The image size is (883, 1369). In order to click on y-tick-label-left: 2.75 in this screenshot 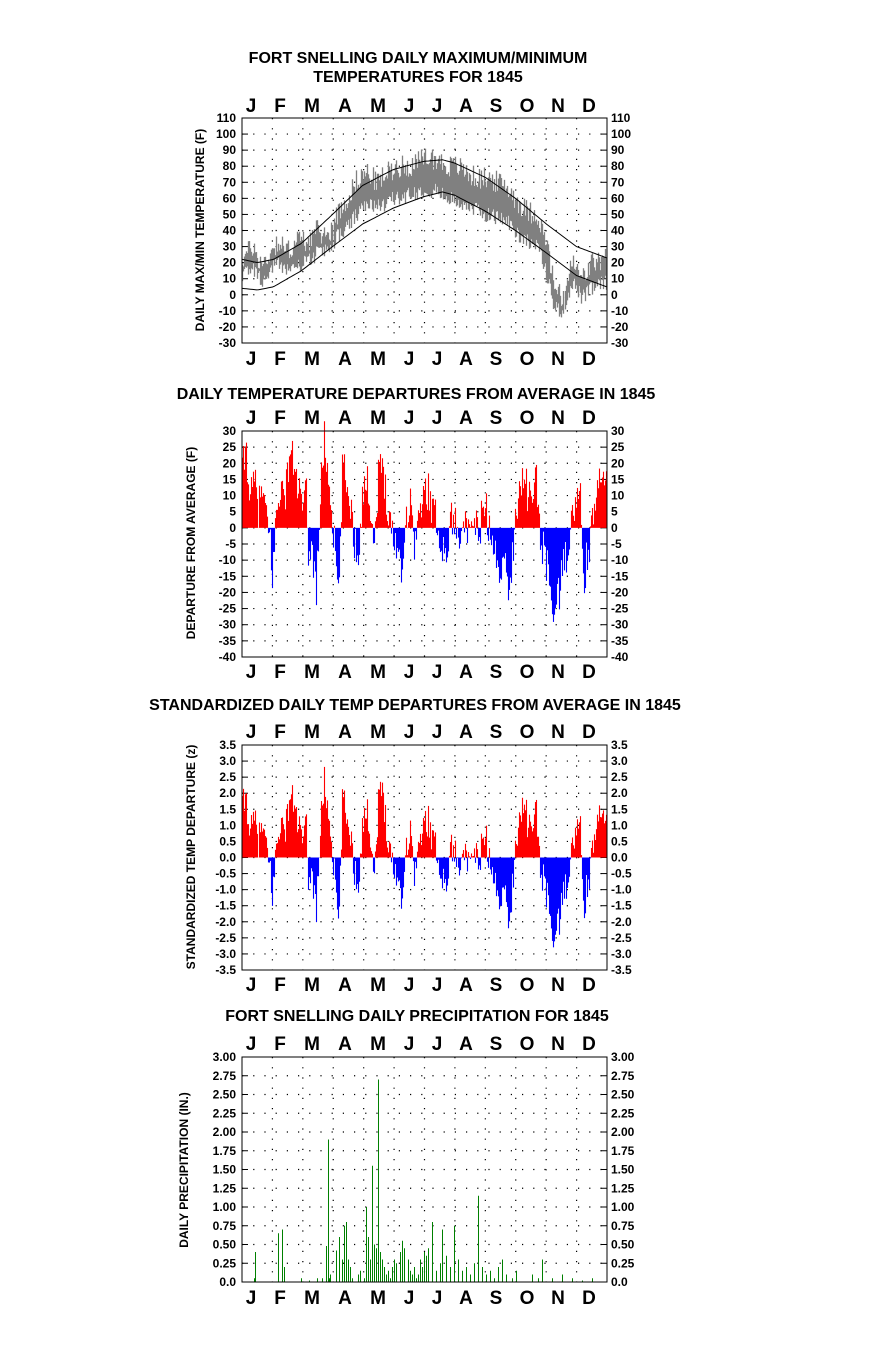, I will do `click(225, 1076)`.